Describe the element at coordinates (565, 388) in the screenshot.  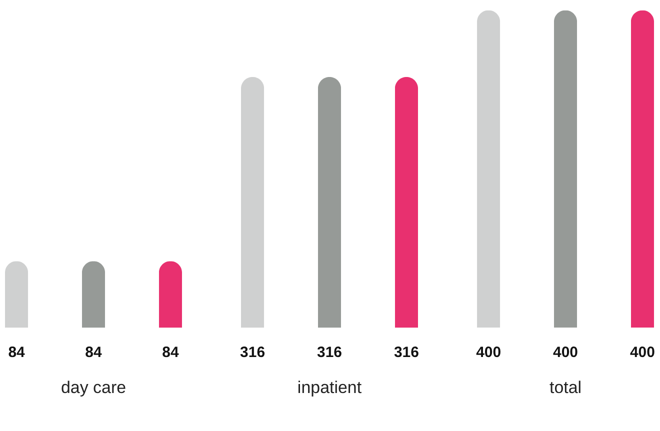
I see `x-tick-label: total` at that location.